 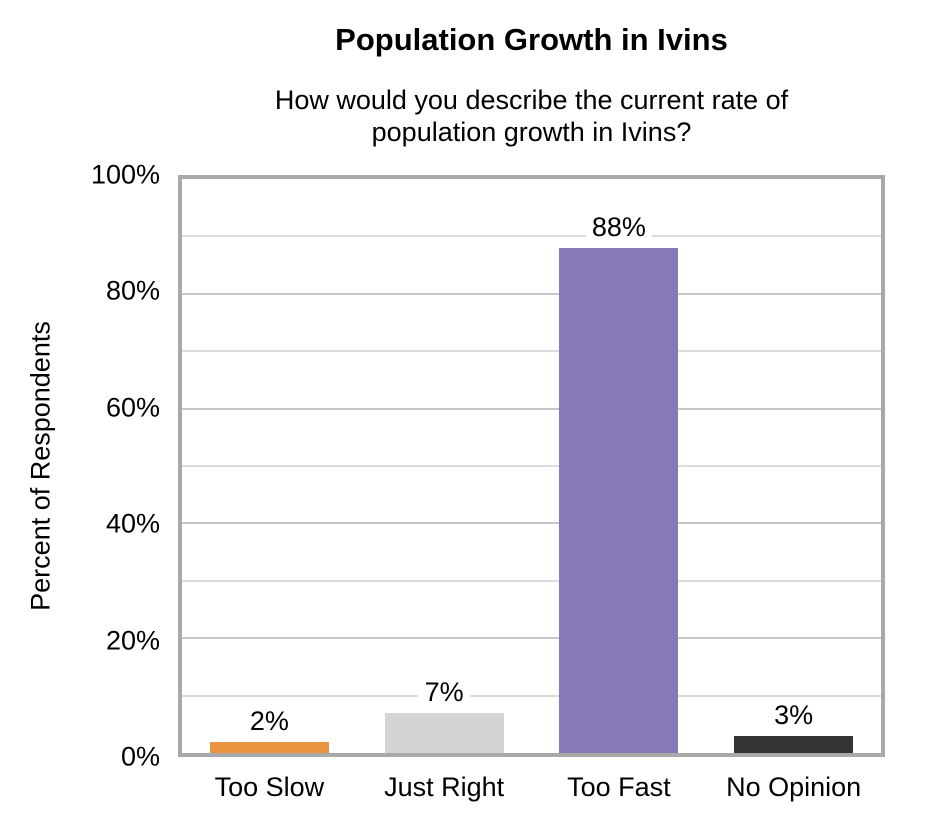 I want to click on bar-value-label-just-right: 7%, so click(x=444, y=691).